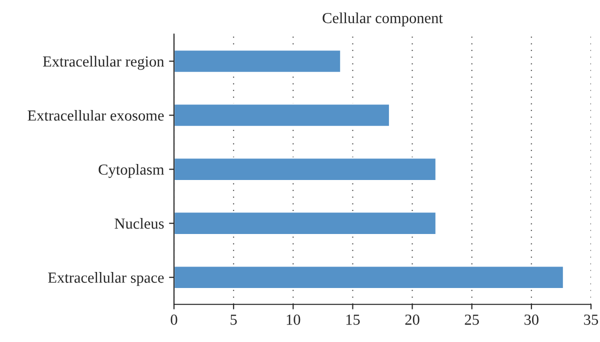 The width and height of the screenshot is (600, 342). Describe the element at coordinates (131, 171) in the screenshot. I see `y-tick-label: Cytoplasm` at that location.